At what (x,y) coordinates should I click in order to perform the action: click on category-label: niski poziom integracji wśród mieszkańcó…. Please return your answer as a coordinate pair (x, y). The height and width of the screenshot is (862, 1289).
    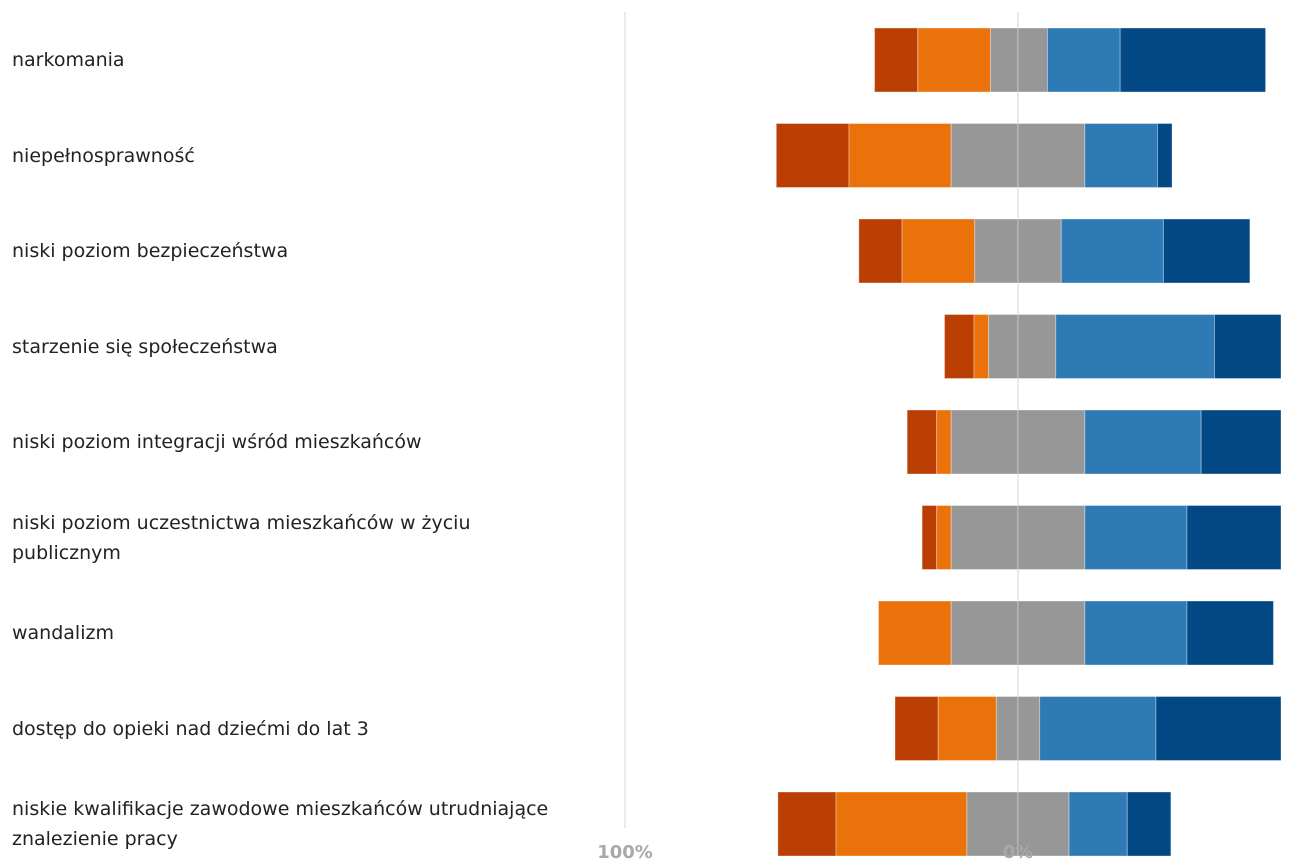
    Looking at the image, I should click on (217, 442).